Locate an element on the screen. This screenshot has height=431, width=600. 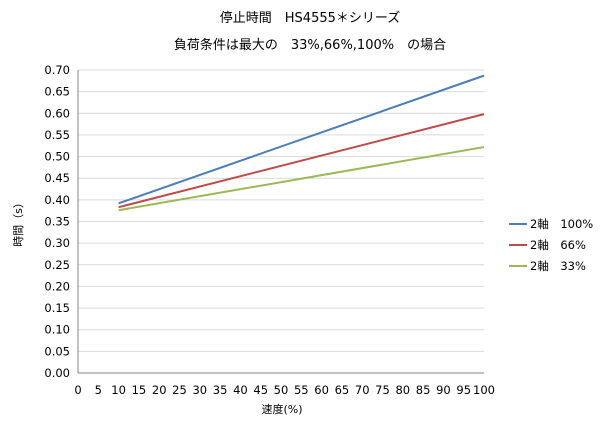
y-tick-label: 0.10 is located at coordinates (57, 330).